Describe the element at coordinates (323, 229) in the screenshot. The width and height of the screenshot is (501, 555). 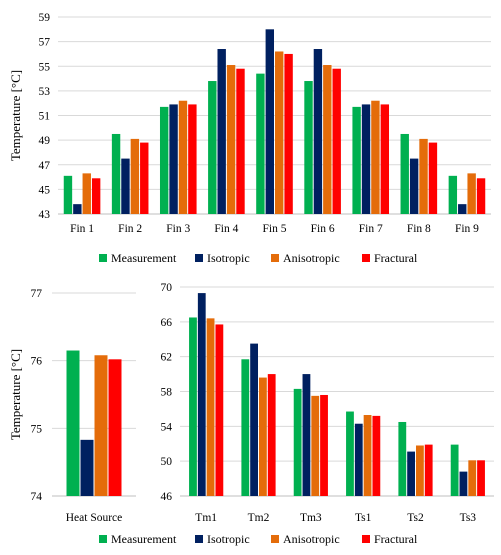
I see `x-tick-label: Fin 6` at that location.